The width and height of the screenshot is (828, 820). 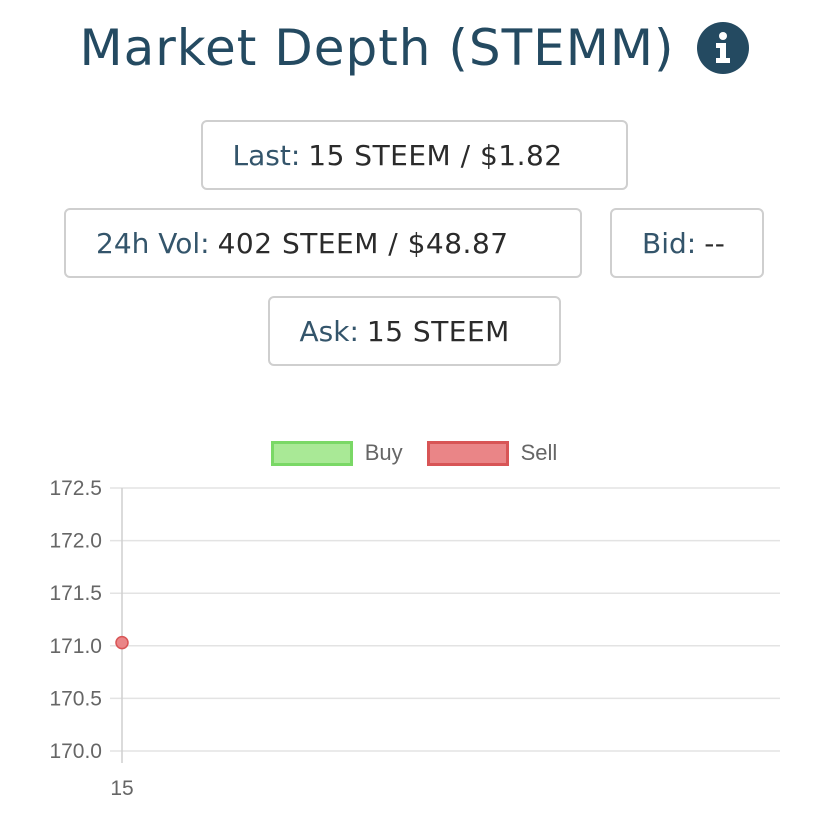 What do you see at coordinates (153, 243) in the screenshot?
I see `volume-label: 24h Vol:` at bounding box center [153, 243].